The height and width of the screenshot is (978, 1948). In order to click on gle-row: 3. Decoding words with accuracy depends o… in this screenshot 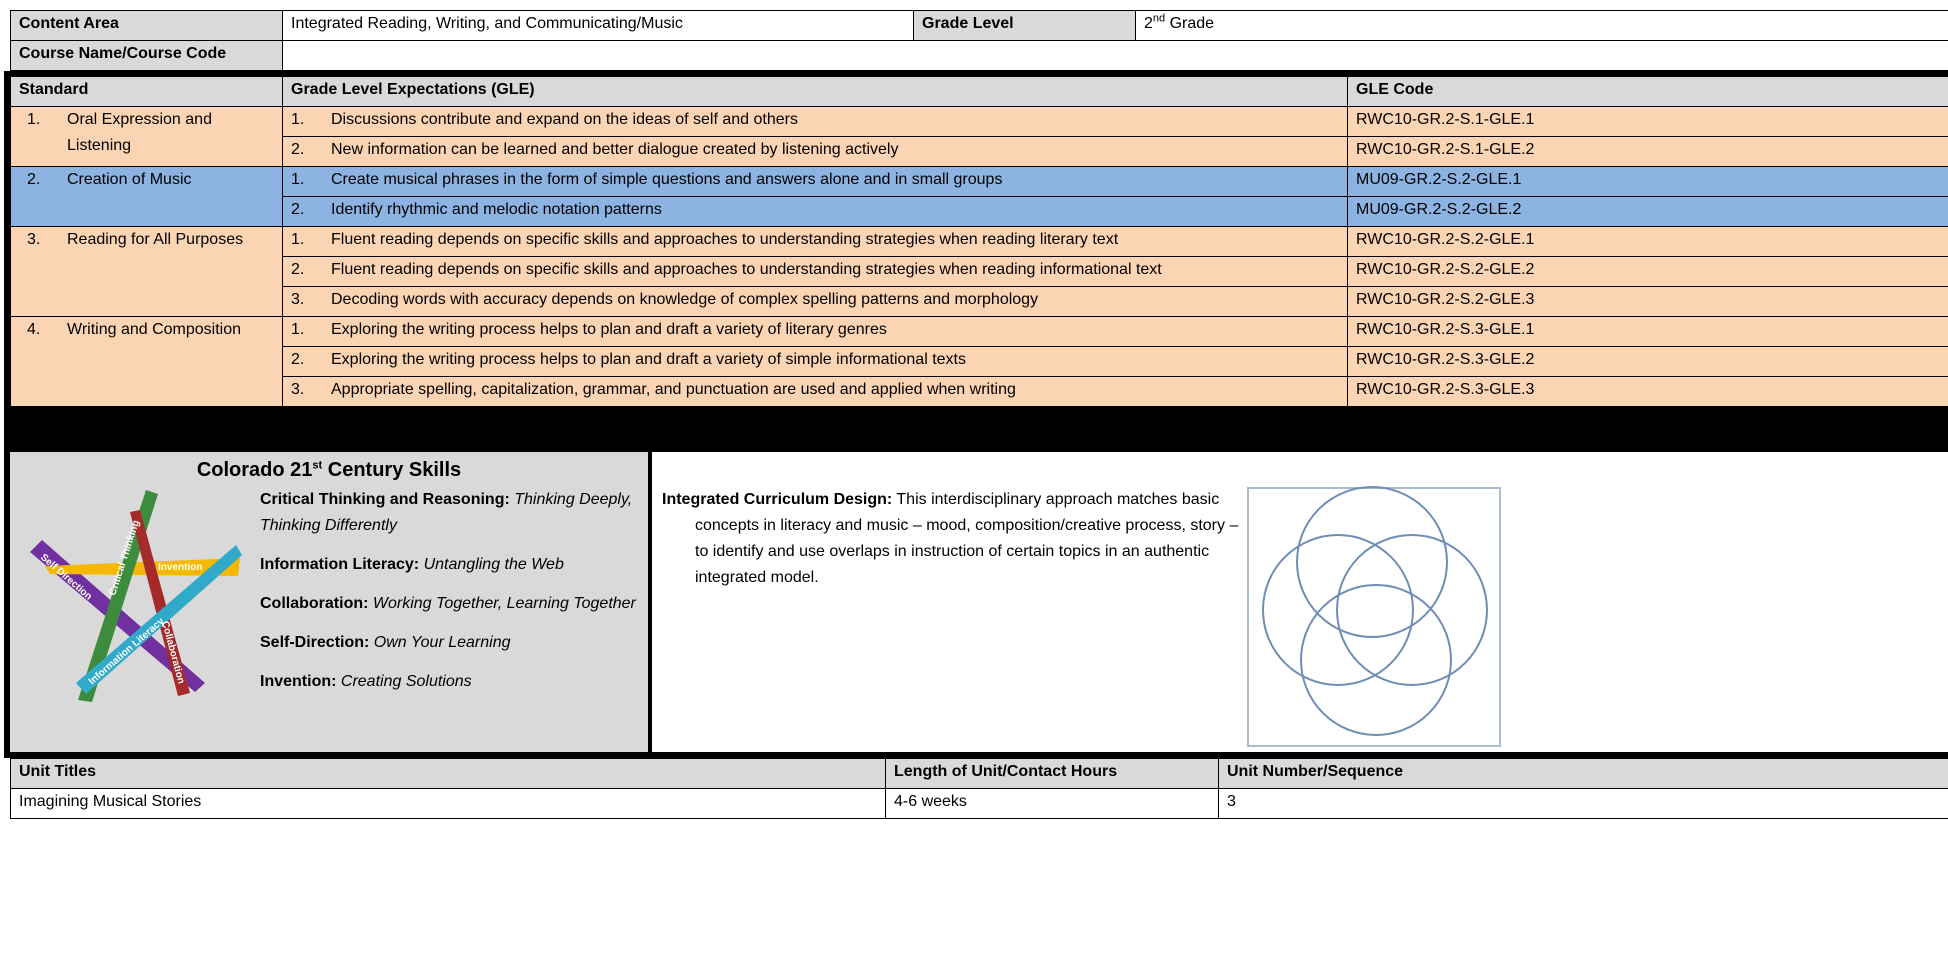, I will do `click(979, 301)`.